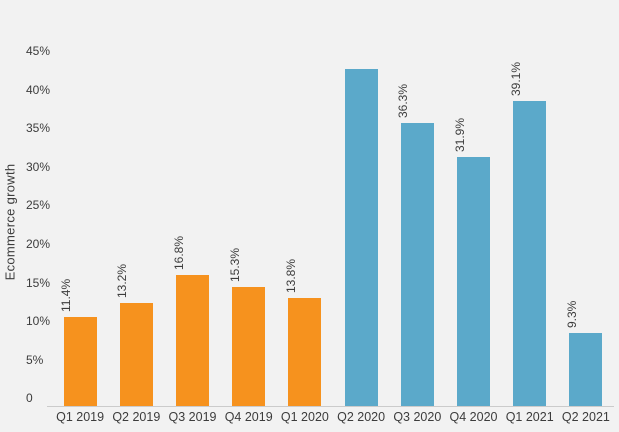 This screenshot has height=432, width=619. What do you see at coordinates (417, 264) in the screenshot?
I see `bar-q3-2020` at bounding box center [417, 264].